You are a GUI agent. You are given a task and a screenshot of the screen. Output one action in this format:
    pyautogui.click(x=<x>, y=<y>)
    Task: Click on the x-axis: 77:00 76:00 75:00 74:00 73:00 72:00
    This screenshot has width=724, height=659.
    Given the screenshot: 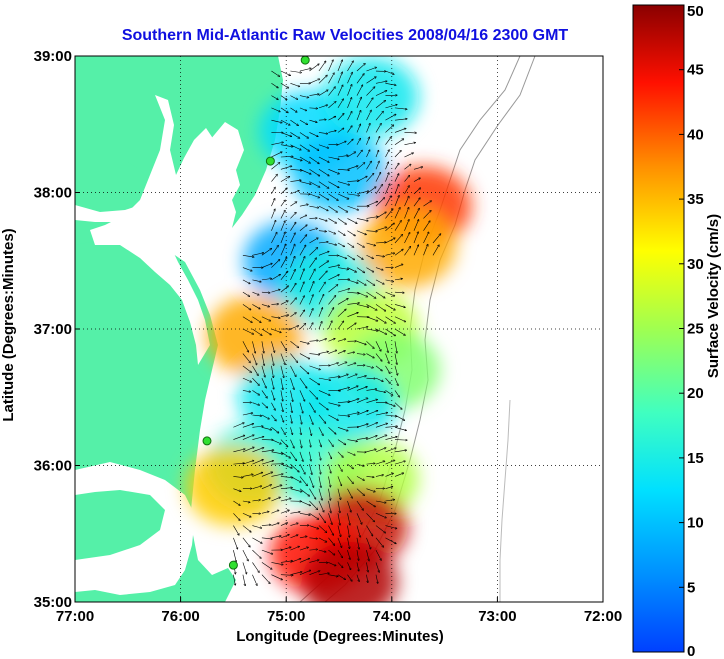 What is the action you would take?
    pyautogui.click(x=339, y=611)
    